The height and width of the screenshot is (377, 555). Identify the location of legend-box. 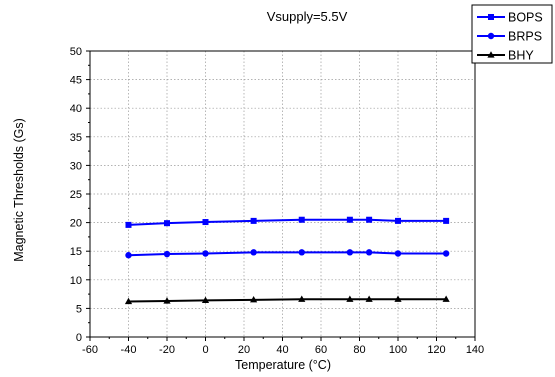
(512, 34).